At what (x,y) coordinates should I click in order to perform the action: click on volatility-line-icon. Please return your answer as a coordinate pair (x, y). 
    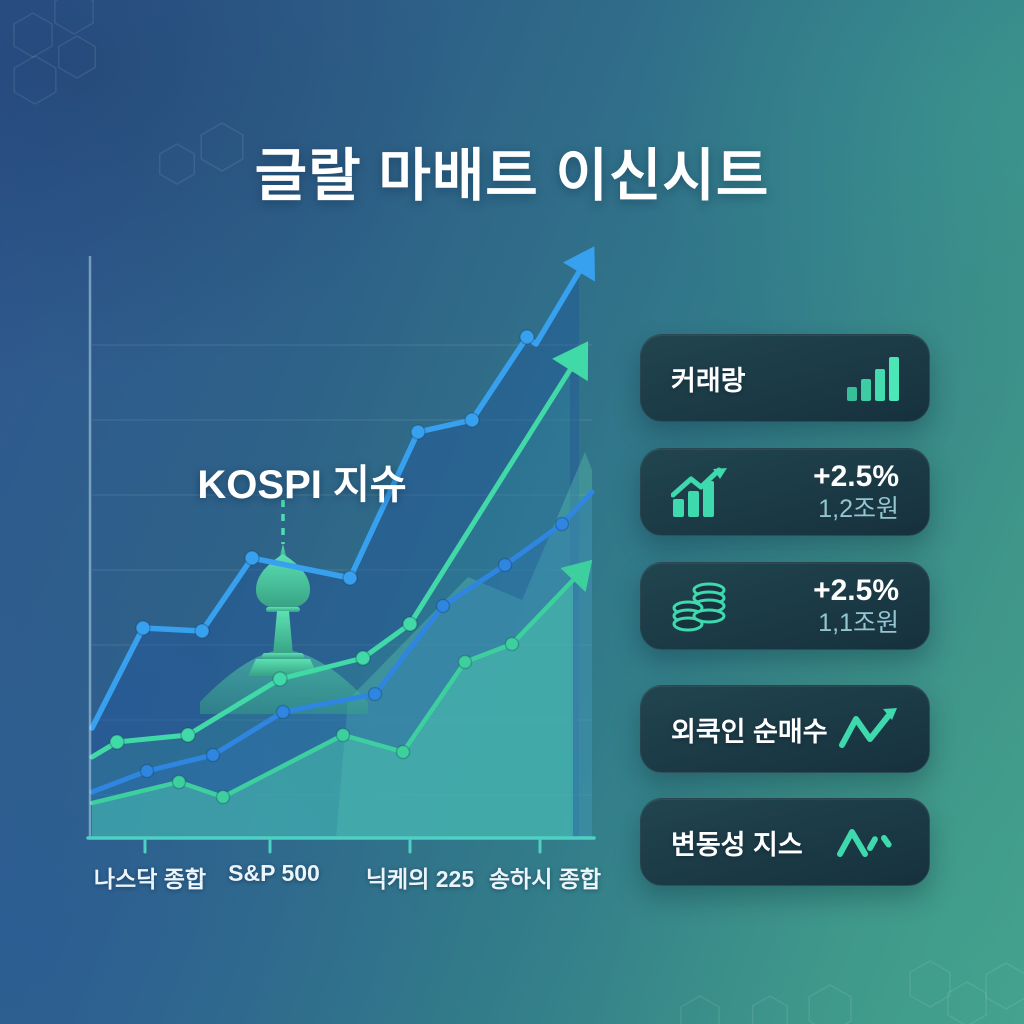
    Looking at the image, I should click on (865, 843).